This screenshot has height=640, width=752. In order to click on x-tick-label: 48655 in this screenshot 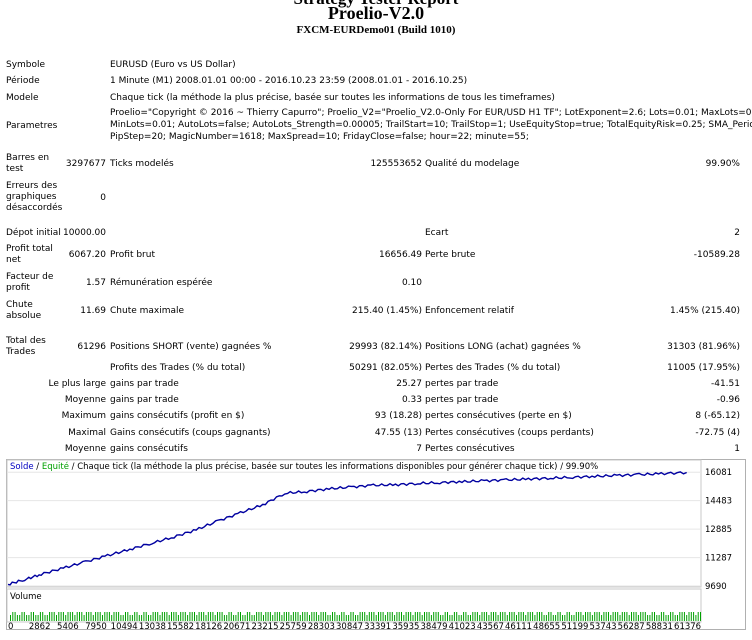, I will do `click(546, 626)`.